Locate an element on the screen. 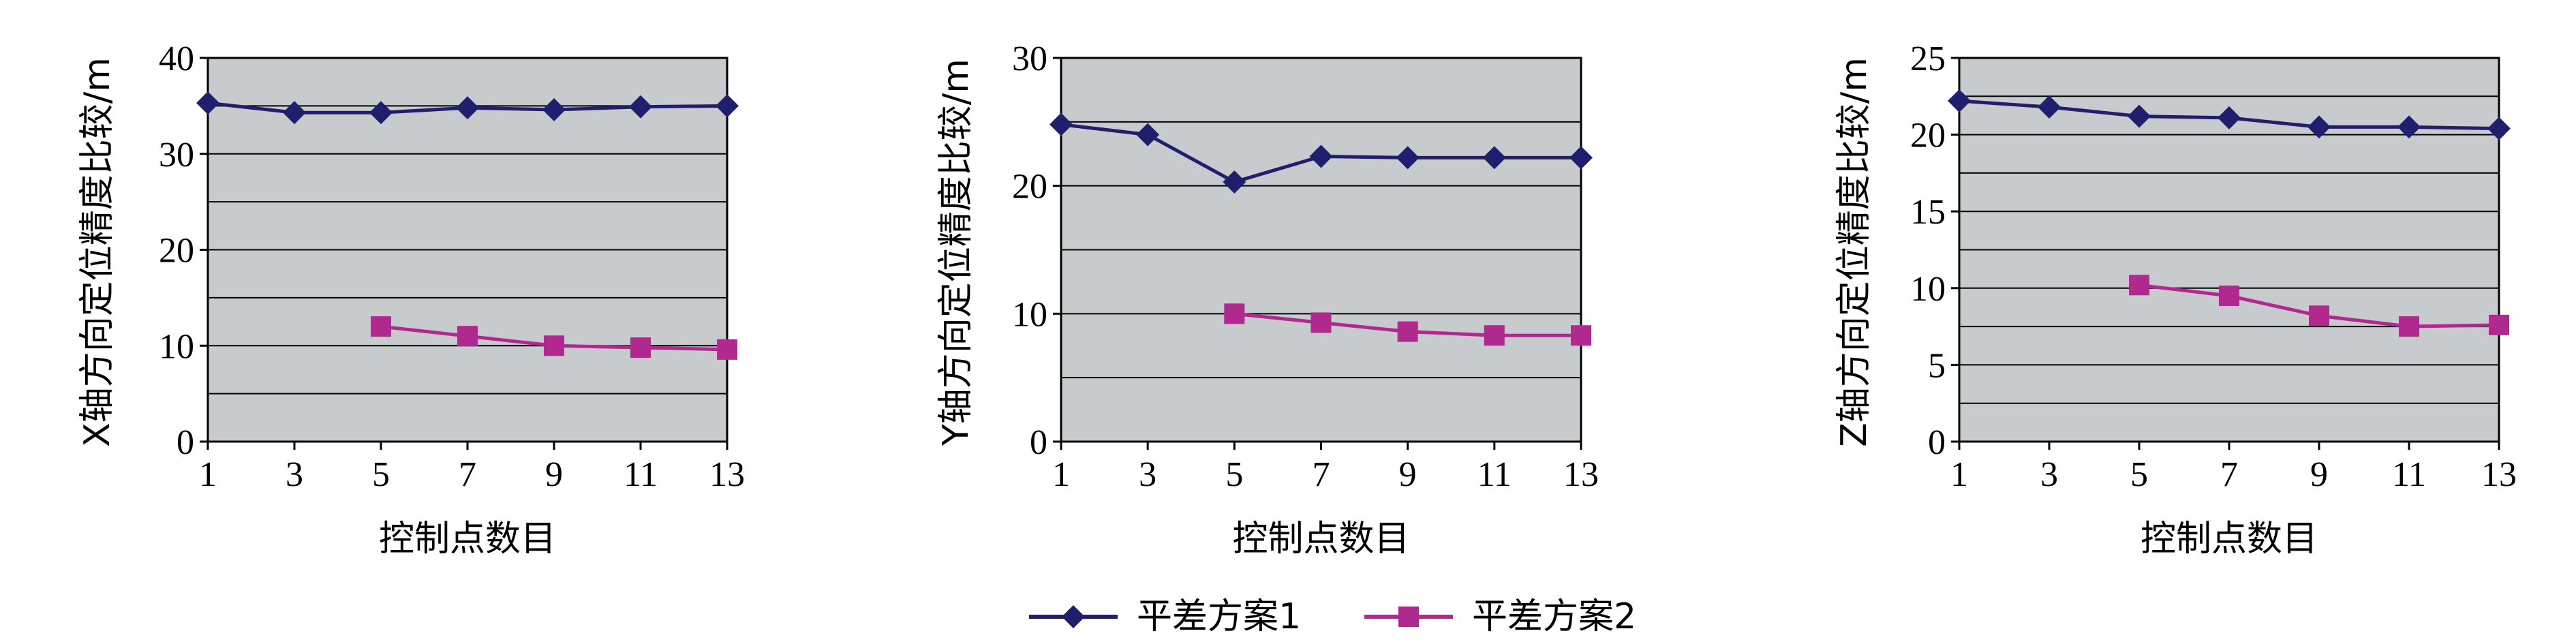 This screenshot has height=644, width=2576. y-tick-label: 25 is located at coordinates (1928, 59).